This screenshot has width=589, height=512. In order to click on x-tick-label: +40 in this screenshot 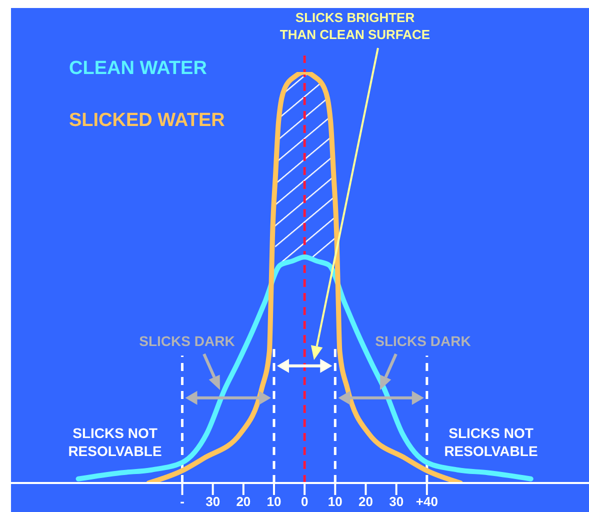, I will do `click(427, 502)`.